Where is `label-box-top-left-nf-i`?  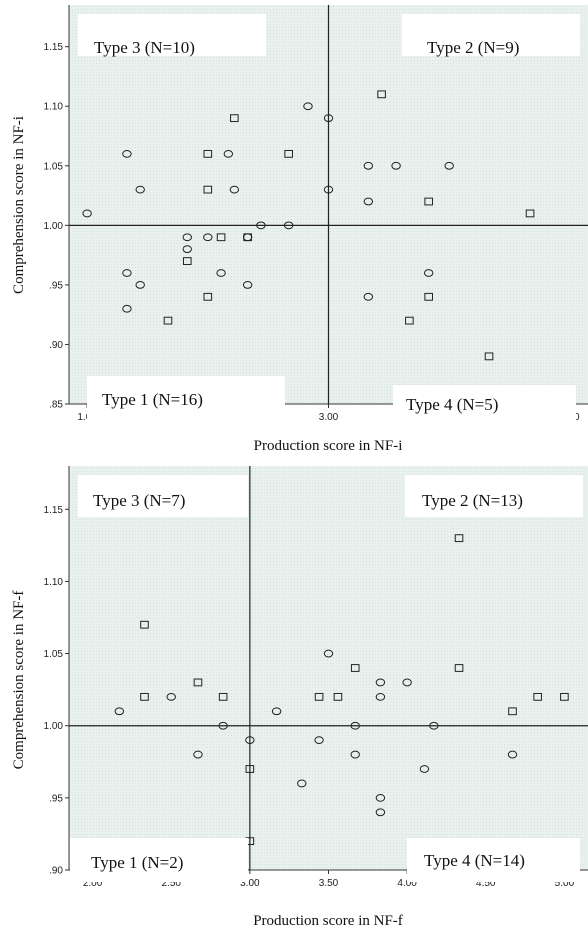 label-box-top-left-nf-i is located at coordinates (172, 35).